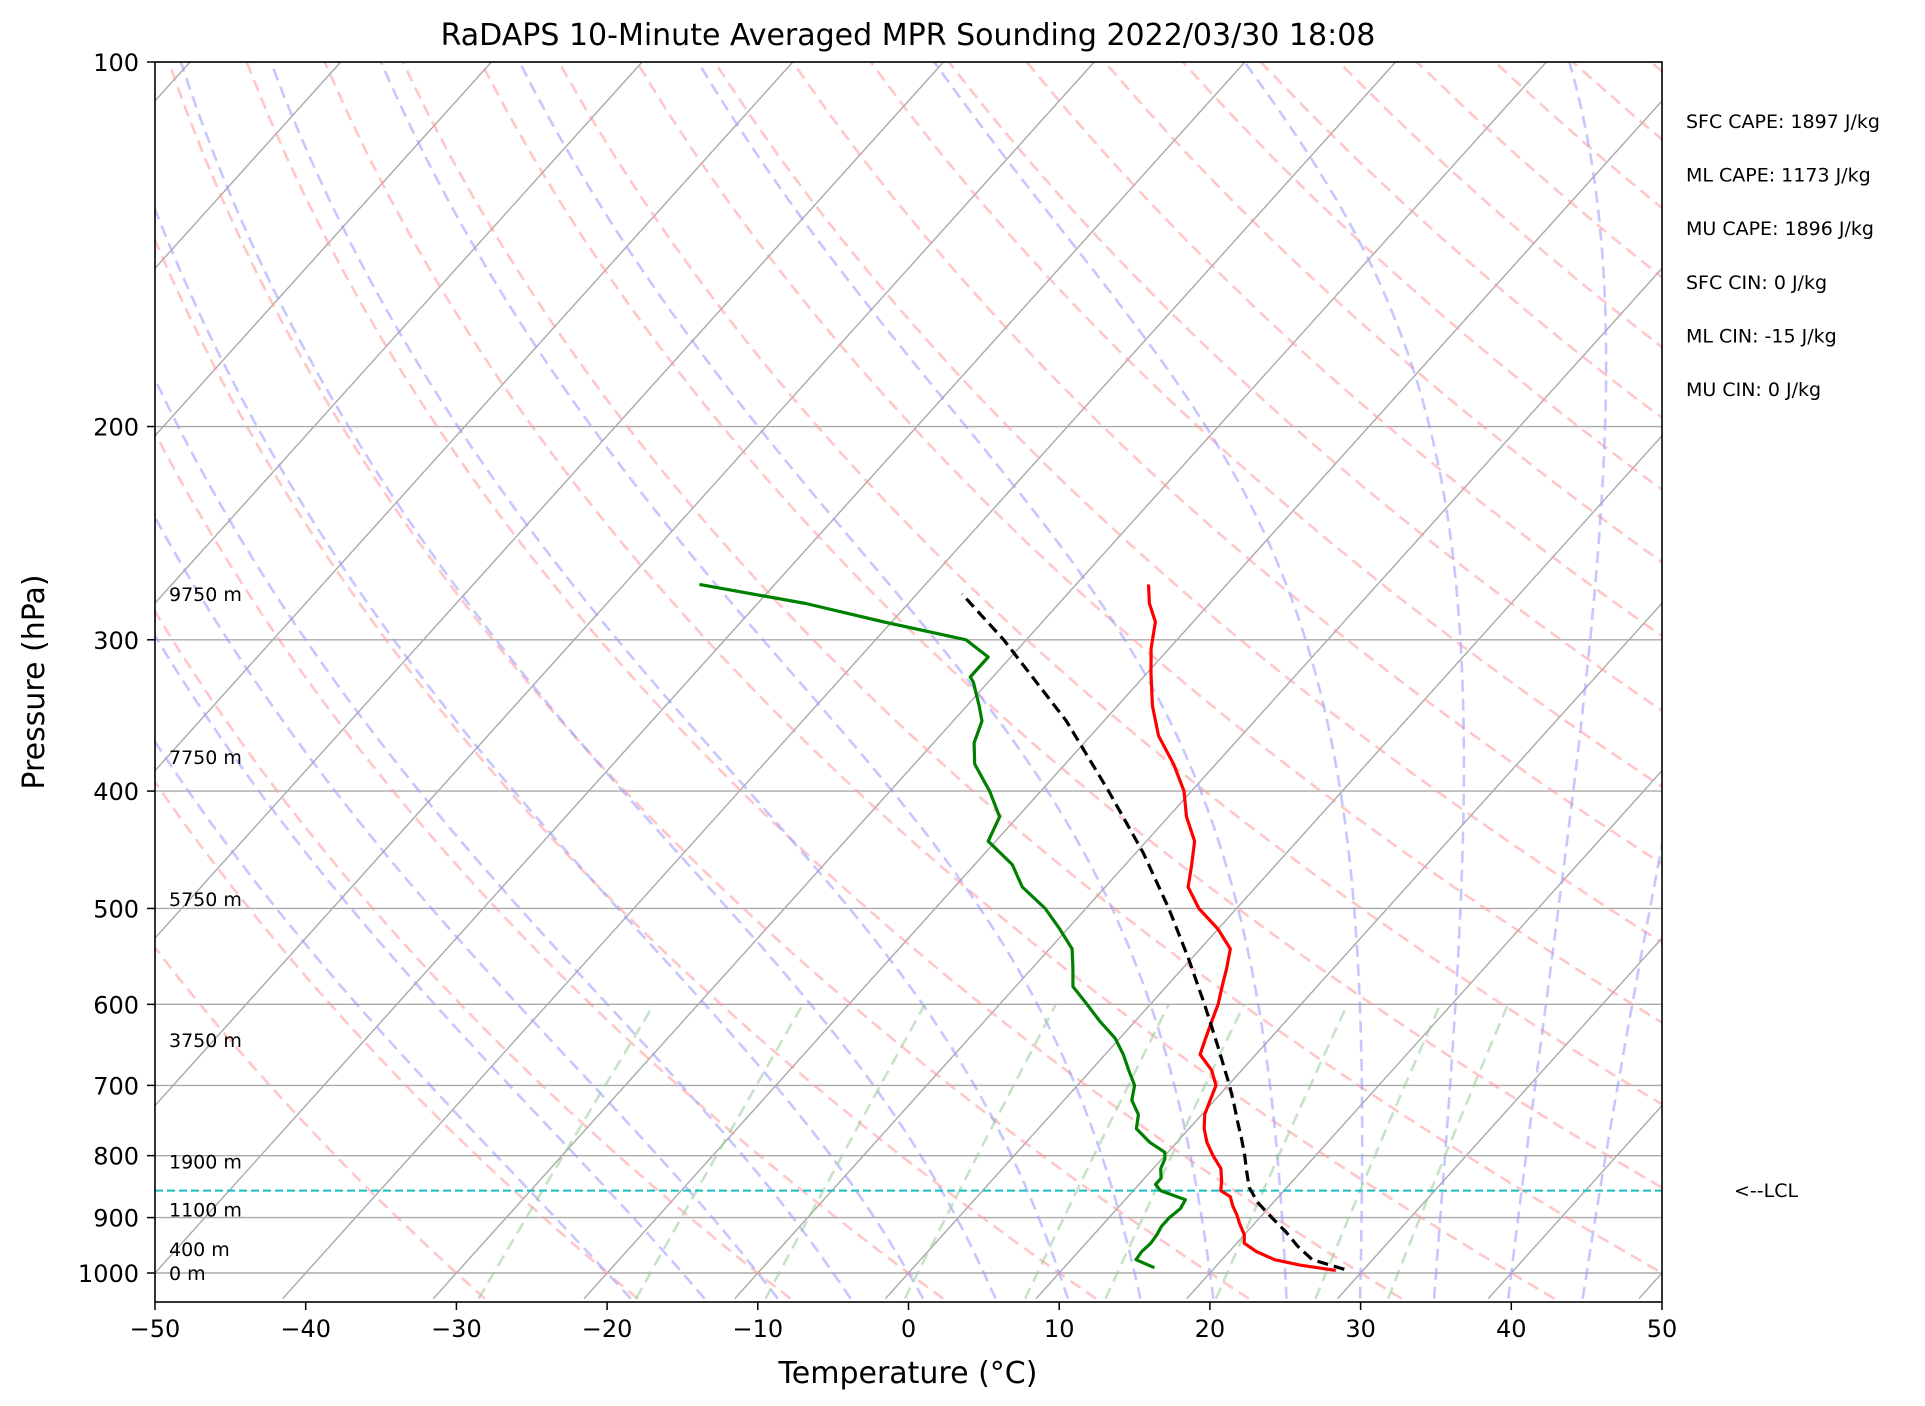  I want to click on height-label: 0 m, so click(187, 1274).